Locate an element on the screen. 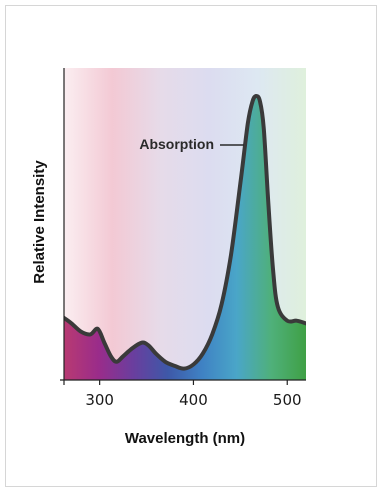  x-axis-title: Wavelength (nm) is located at coordinates (185, 438).